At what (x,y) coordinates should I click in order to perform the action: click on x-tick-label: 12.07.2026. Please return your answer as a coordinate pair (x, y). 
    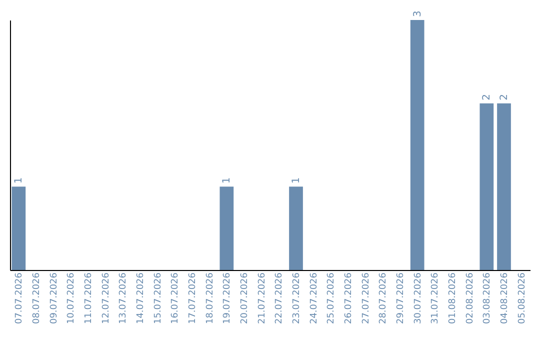
    Looking at the image, I should click on (106, 298).